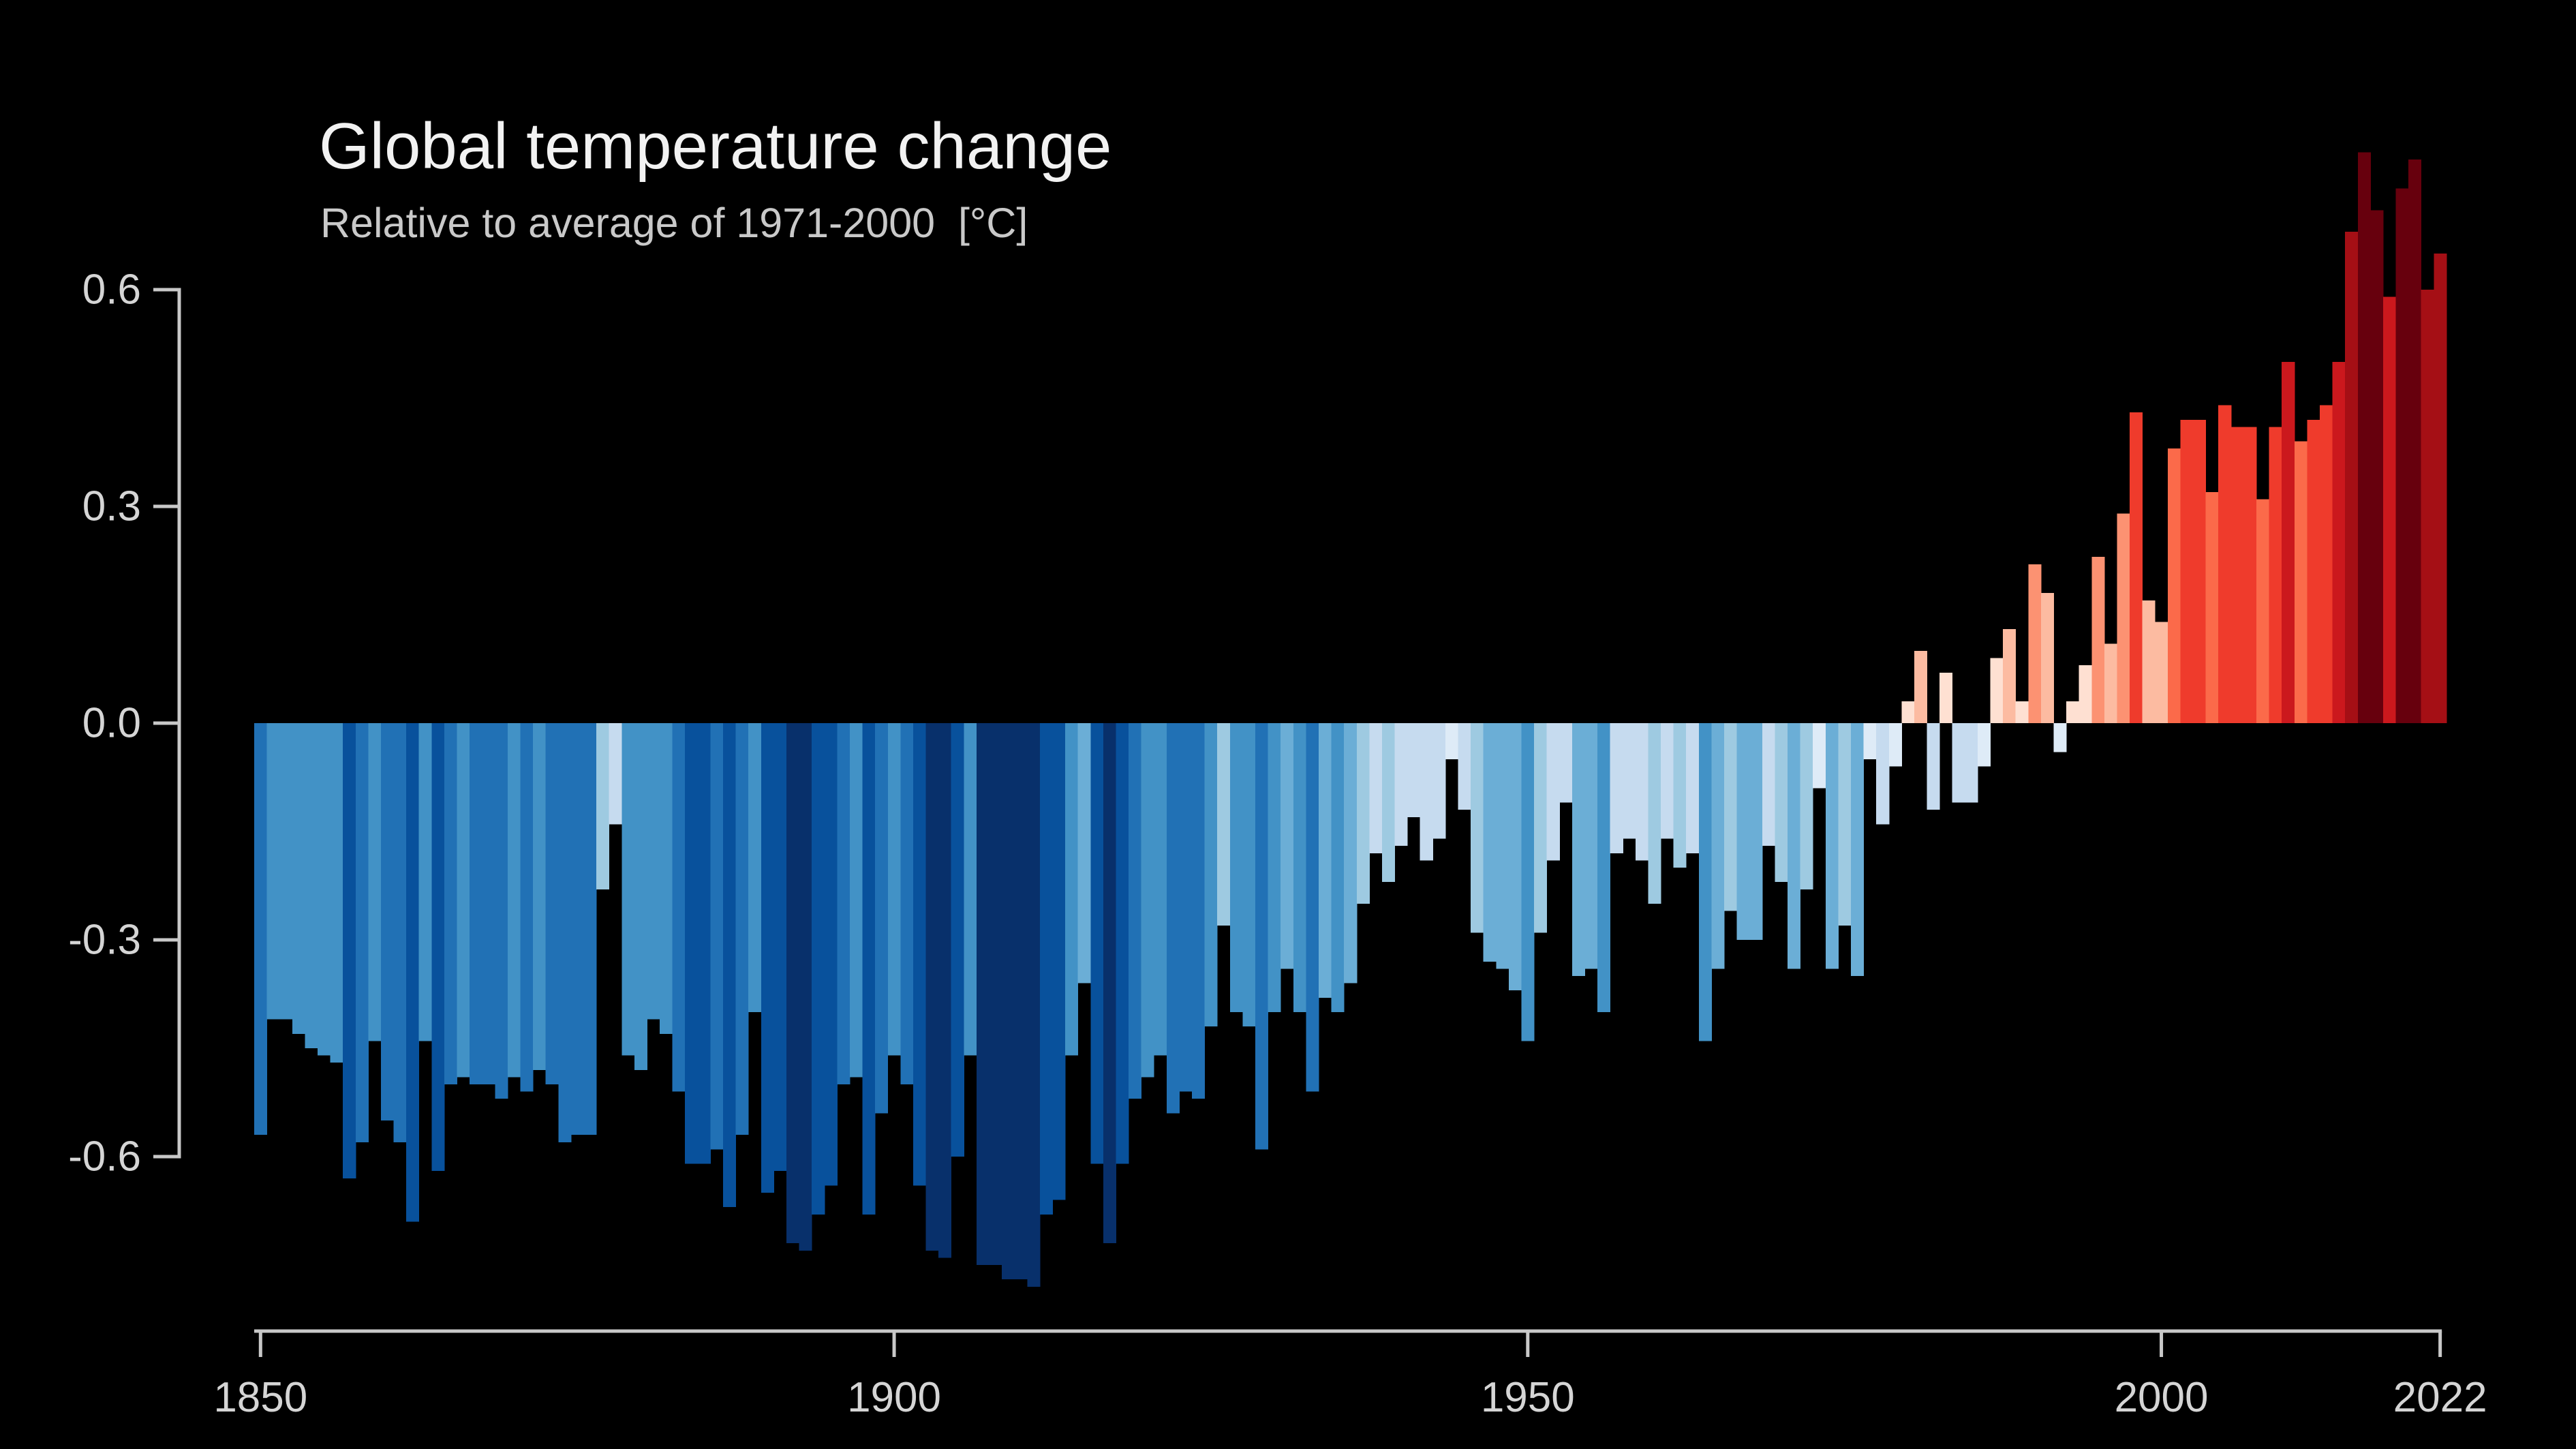  I want to click on bar-1928, so click(1249, 875).